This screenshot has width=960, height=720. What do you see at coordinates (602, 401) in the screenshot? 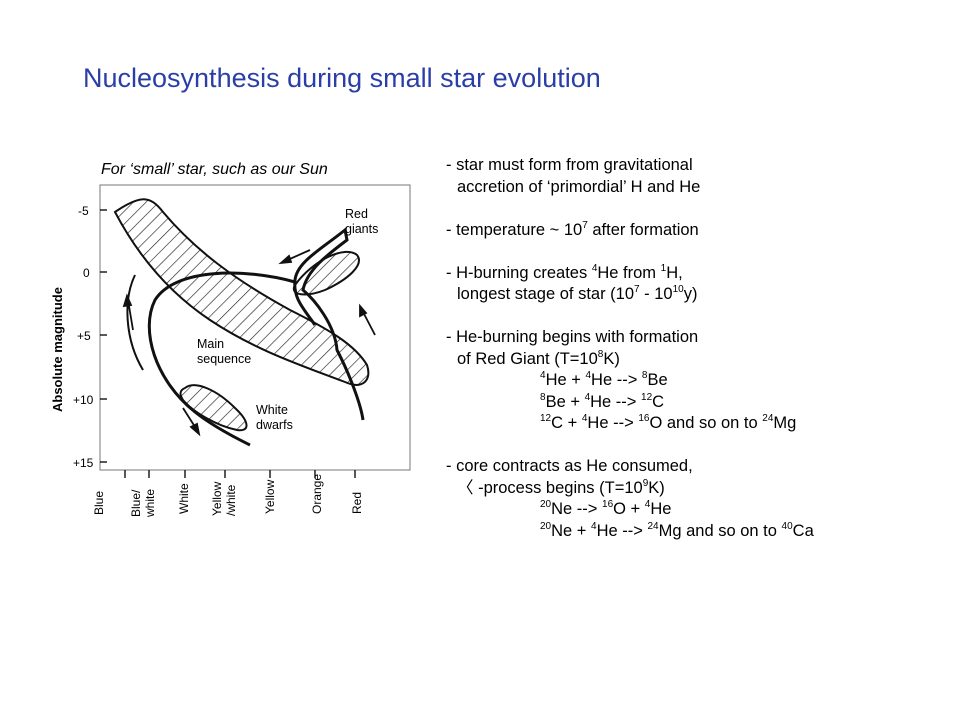
I see `reaction-line: 8Be + 4He --> 12C` at bounding box center [602, 401].